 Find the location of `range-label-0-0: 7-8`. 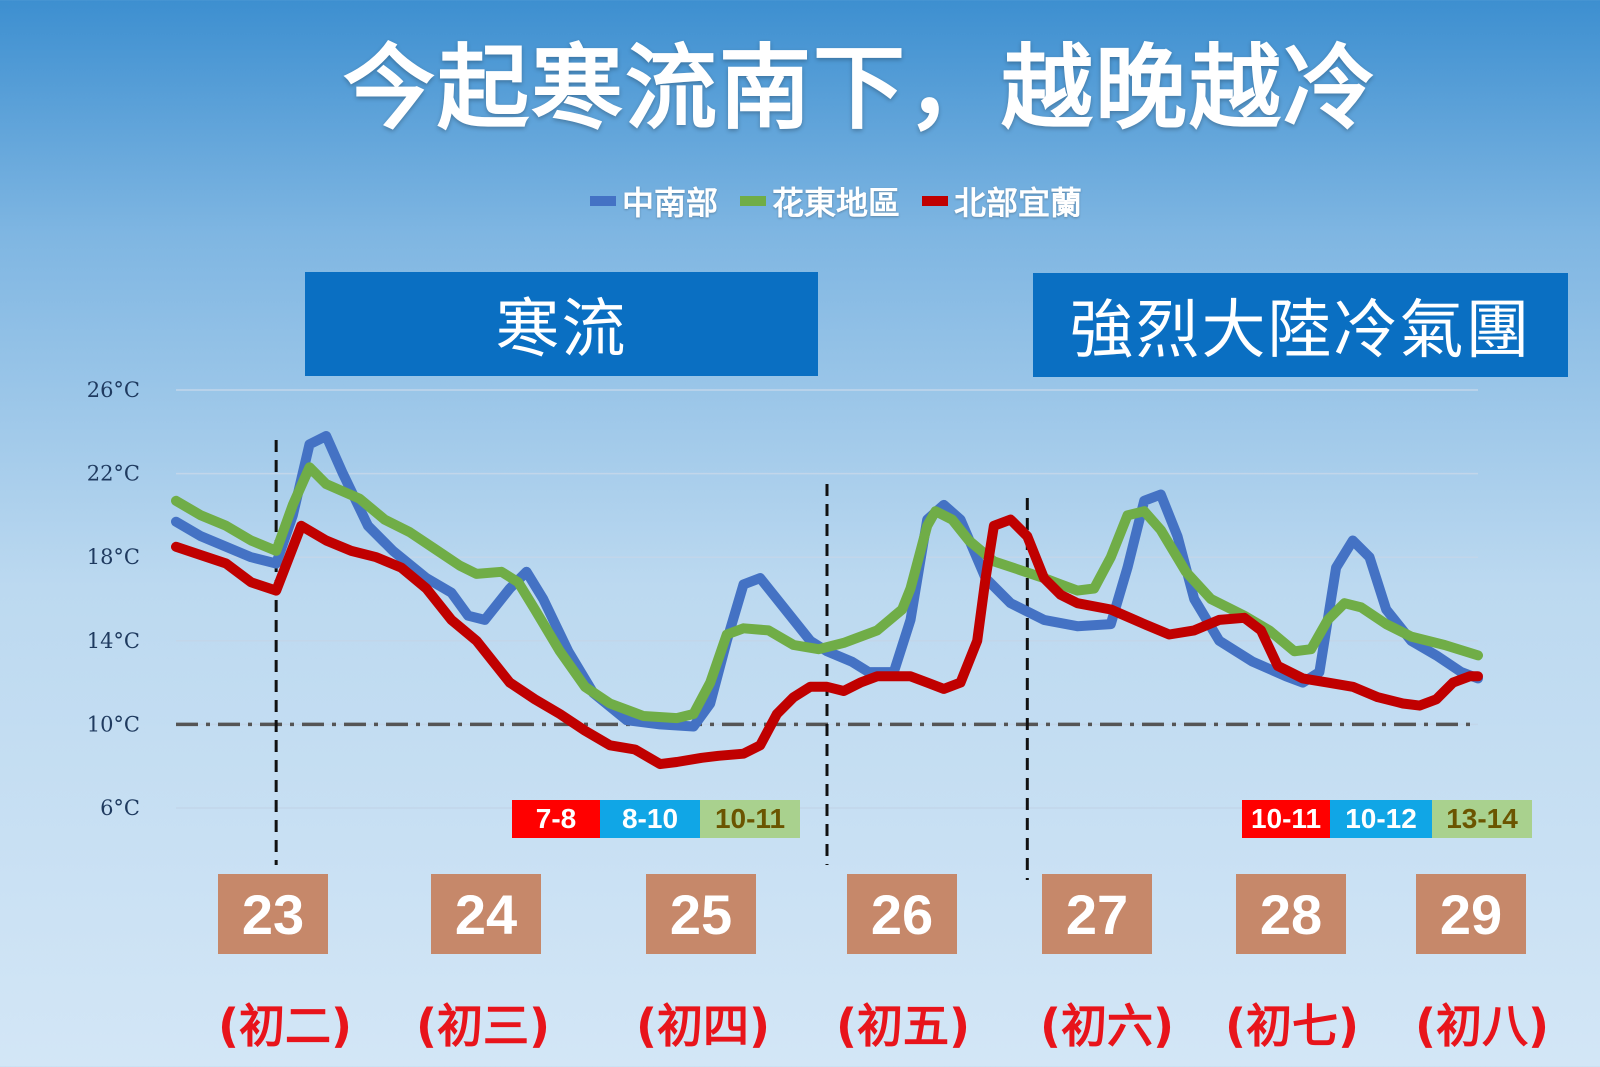

range-label-0-0: 7-8 is located at coordinates (556, 819).